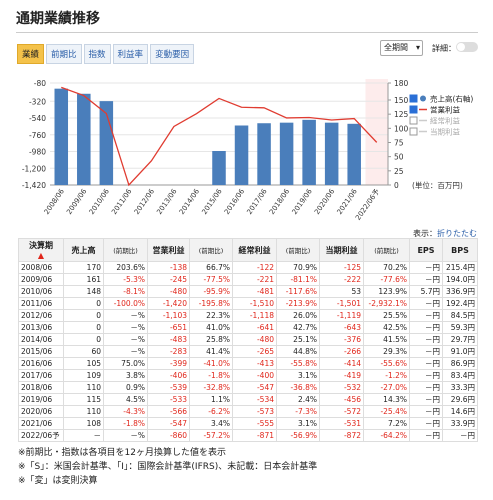 The height and width of the screenshot is (500, 493). I want to click on value-cell: -81.1%, so click(298, 279).